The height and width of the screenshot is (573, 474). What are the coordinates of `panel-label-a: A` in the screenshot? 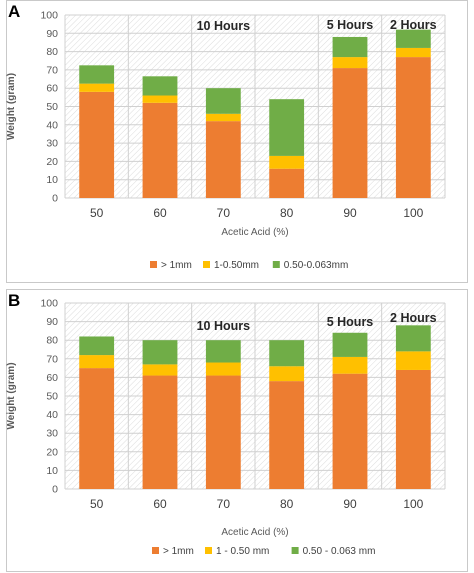 It's located at (14, 11).